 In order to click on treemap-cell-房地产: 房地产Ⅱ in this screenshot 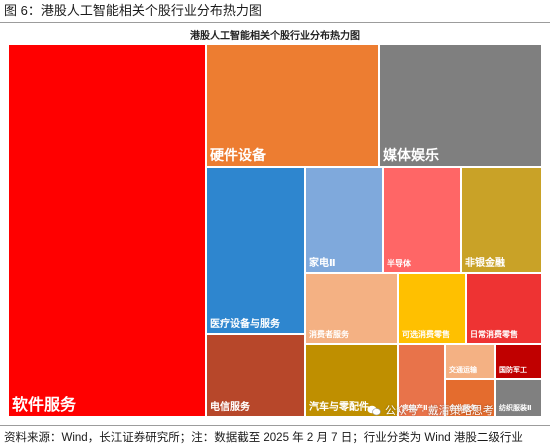, I will do `click(421, 380)`.